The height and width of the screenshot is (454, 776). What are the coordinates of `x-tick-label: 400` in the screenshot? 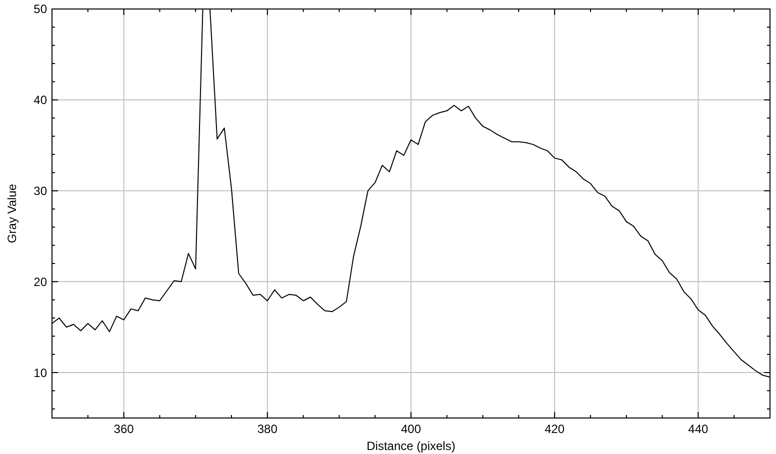 It's located at (411, 429).